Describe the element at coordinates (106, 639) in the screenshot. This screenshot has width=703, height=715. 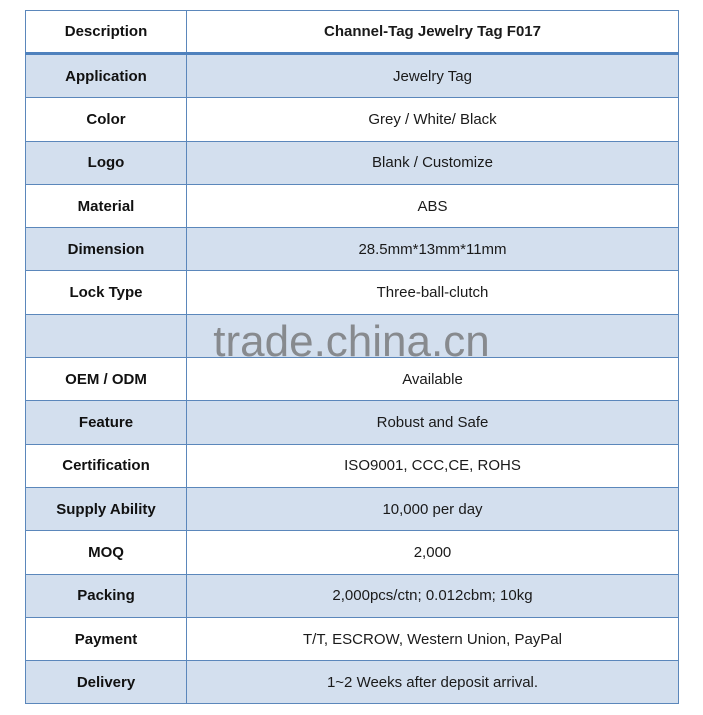
I see `row-label: Payment` at that location.